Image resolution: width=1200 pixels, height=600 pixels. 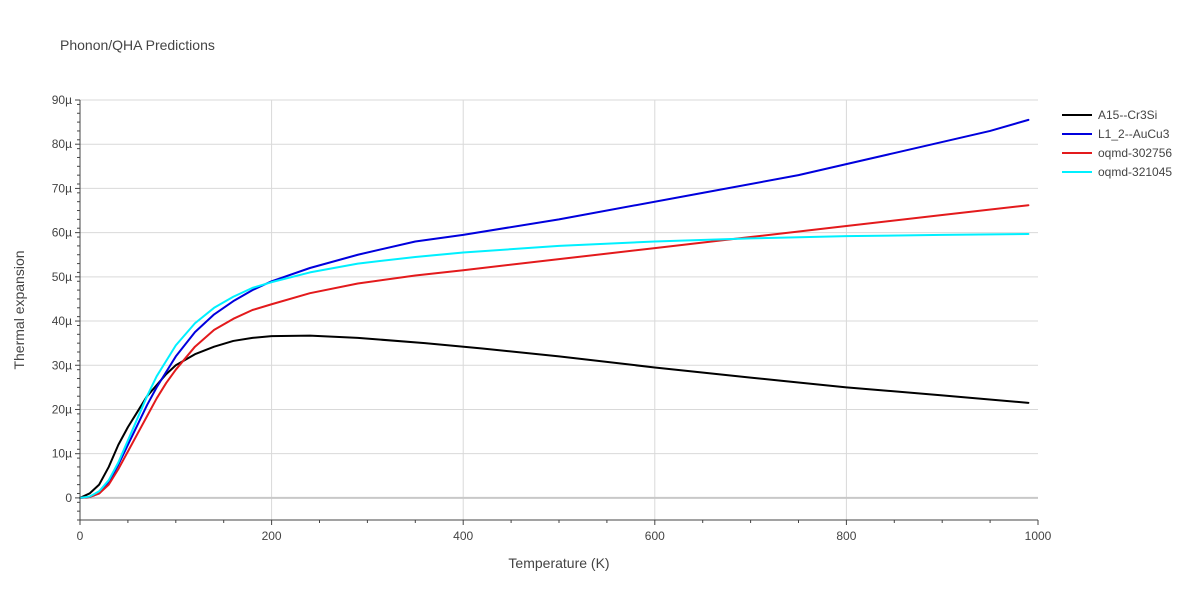 What do you see at coordinates (655, 536) in the screenshot?
I see `x-tick-label: 600` at bounding box center [655, 536].